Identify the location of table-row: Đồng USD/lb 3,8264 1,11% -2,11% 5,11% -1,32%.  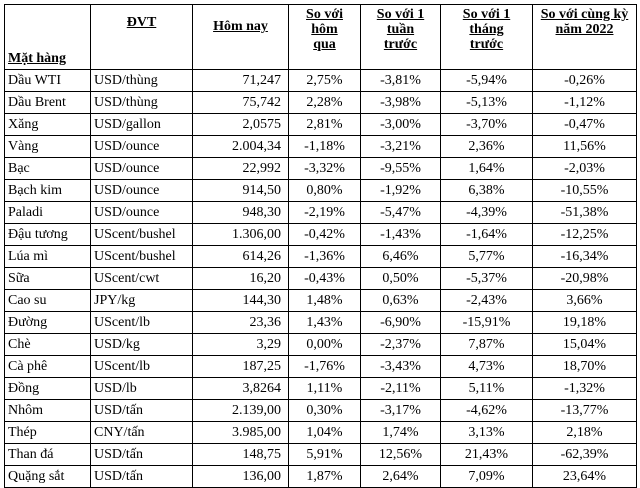
(320, 388).